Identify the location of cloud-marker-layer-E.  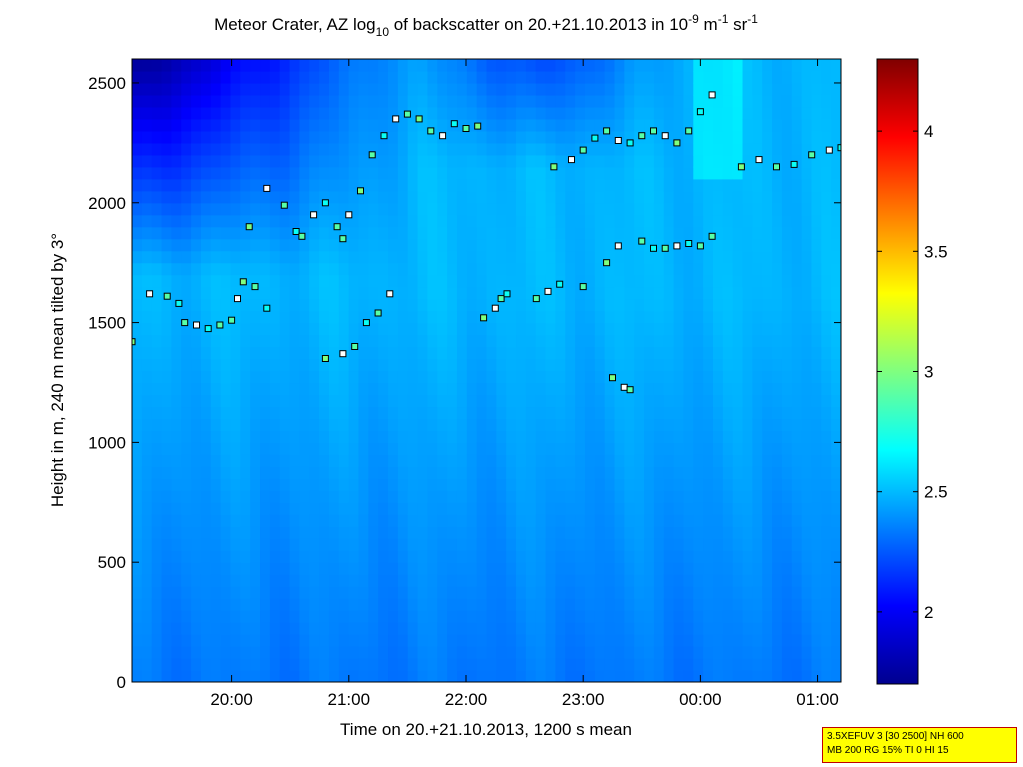
(554, 167).